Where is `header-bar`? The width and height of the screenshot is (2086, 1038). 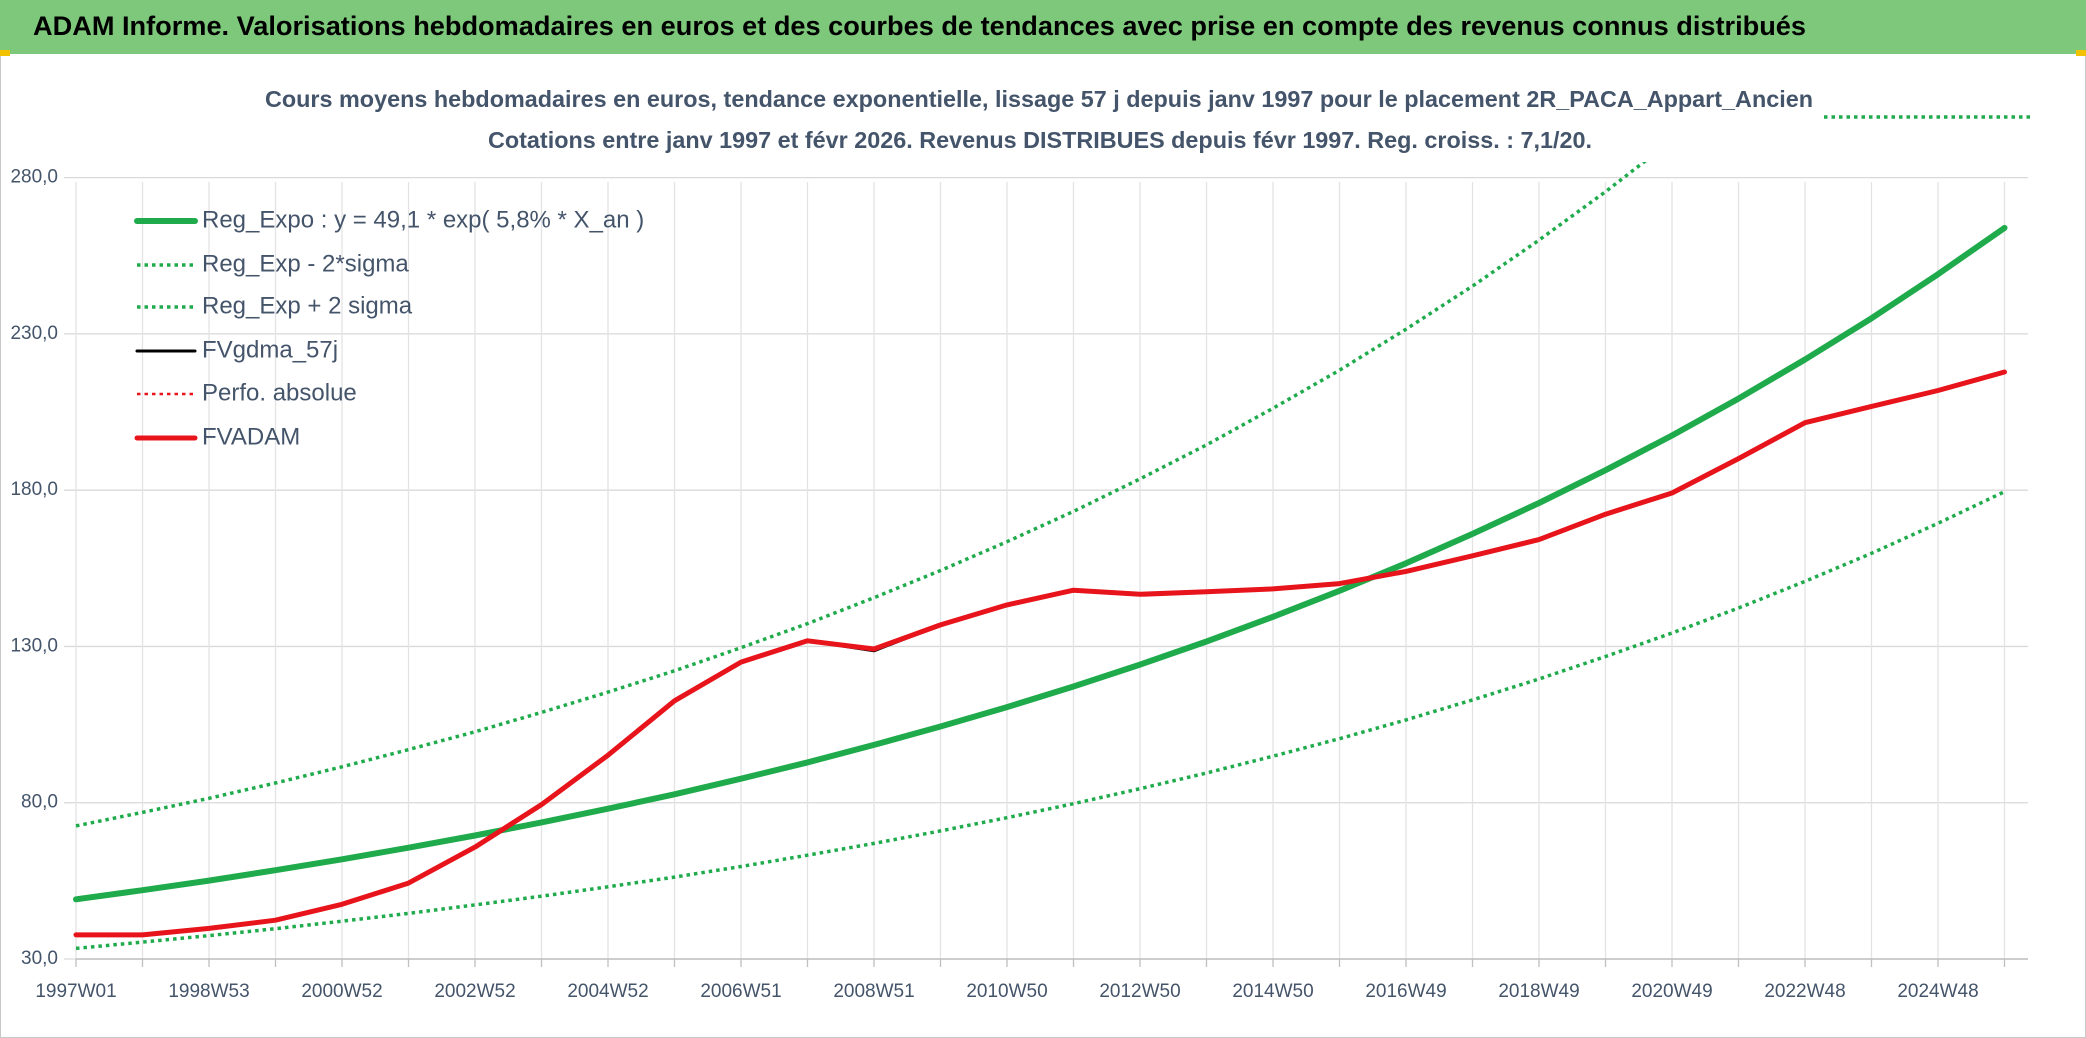
header-bar is located at coordinates (1043, 27).